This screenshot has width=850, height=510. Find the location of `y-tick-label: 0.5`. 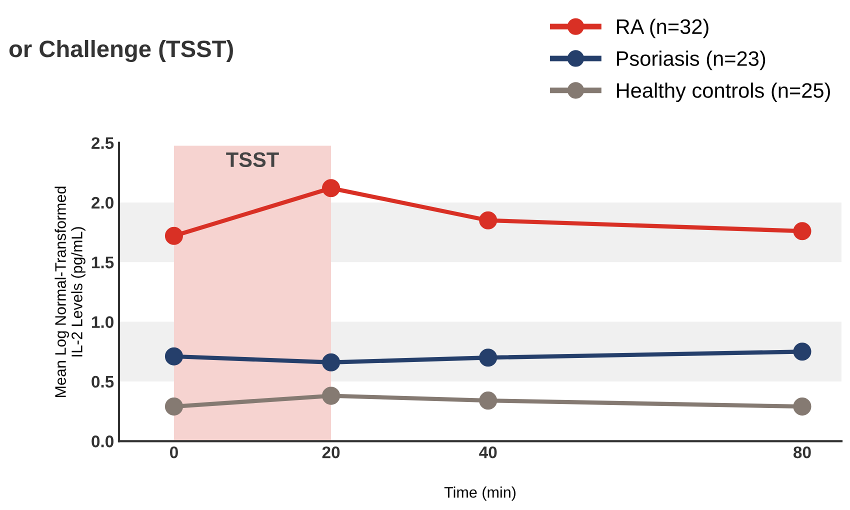

y-tick-label: 0.5 is located at coordinates (103, 382).